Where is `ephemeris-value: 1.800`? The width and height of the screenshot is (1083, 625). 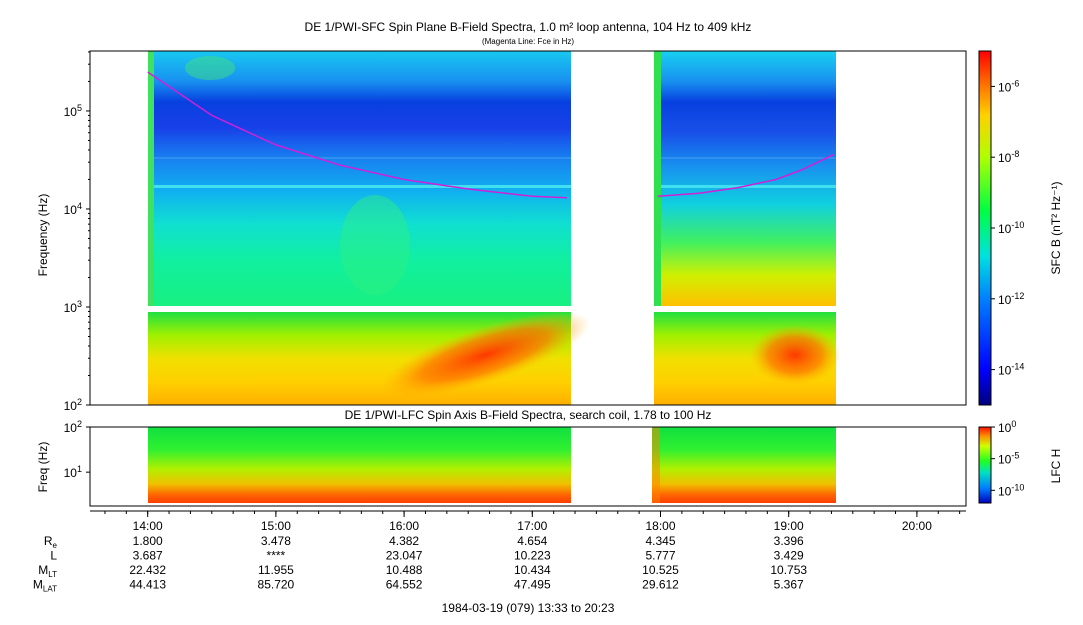 ephemeris-value: 1.800 is located at coordinates (148, 541).